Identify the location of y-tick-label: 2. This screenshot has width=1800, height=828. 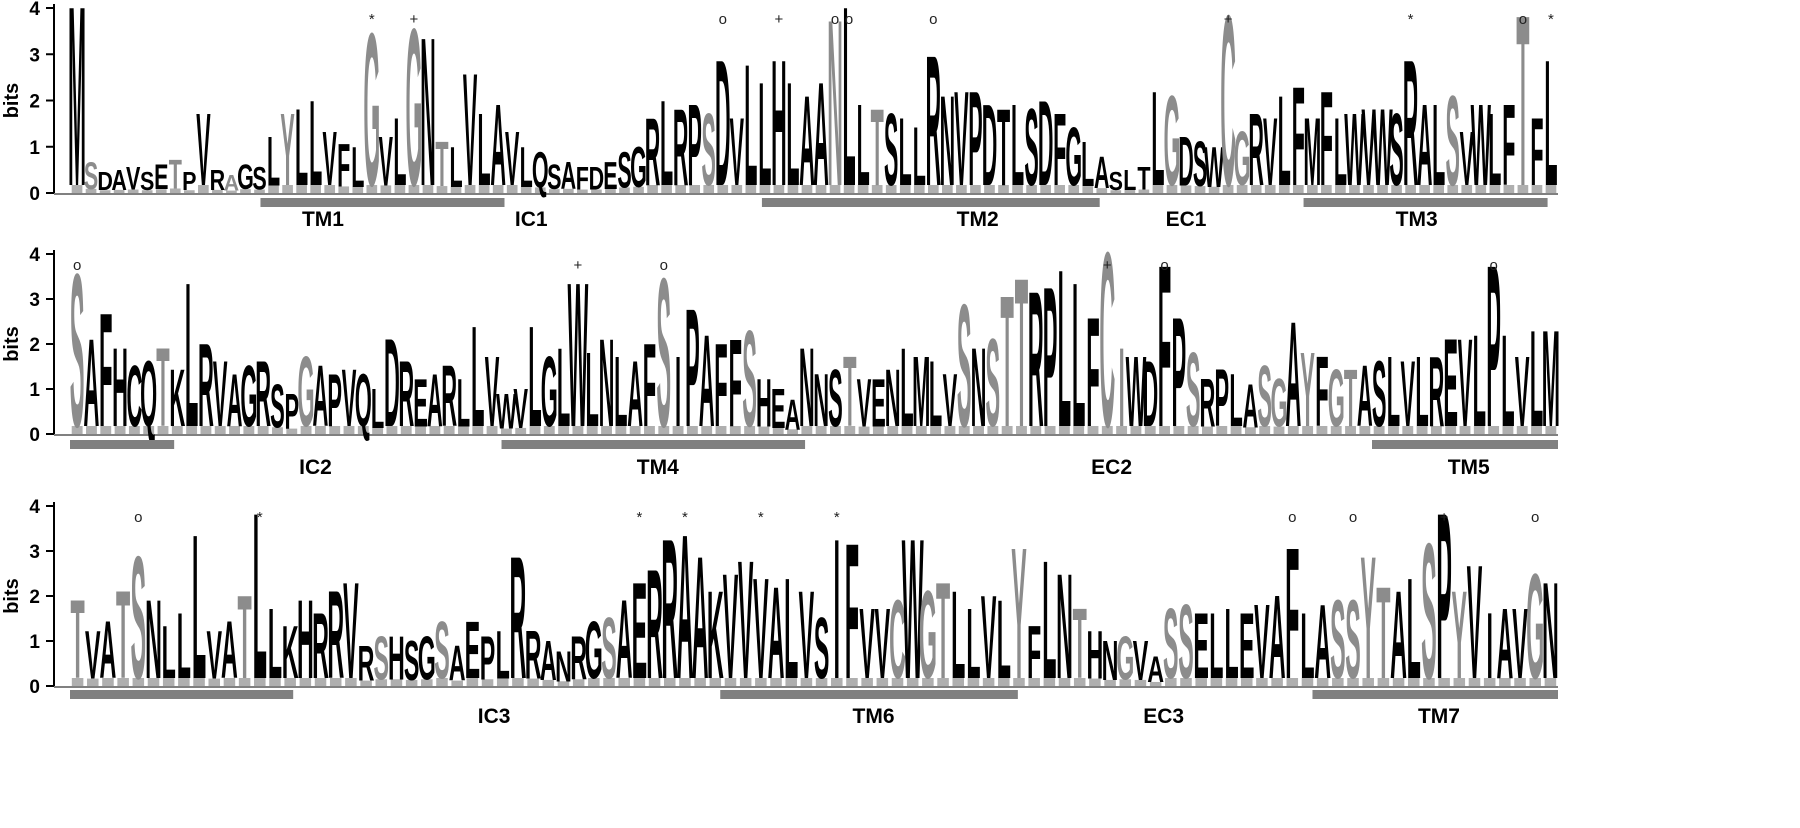
(34, 345).